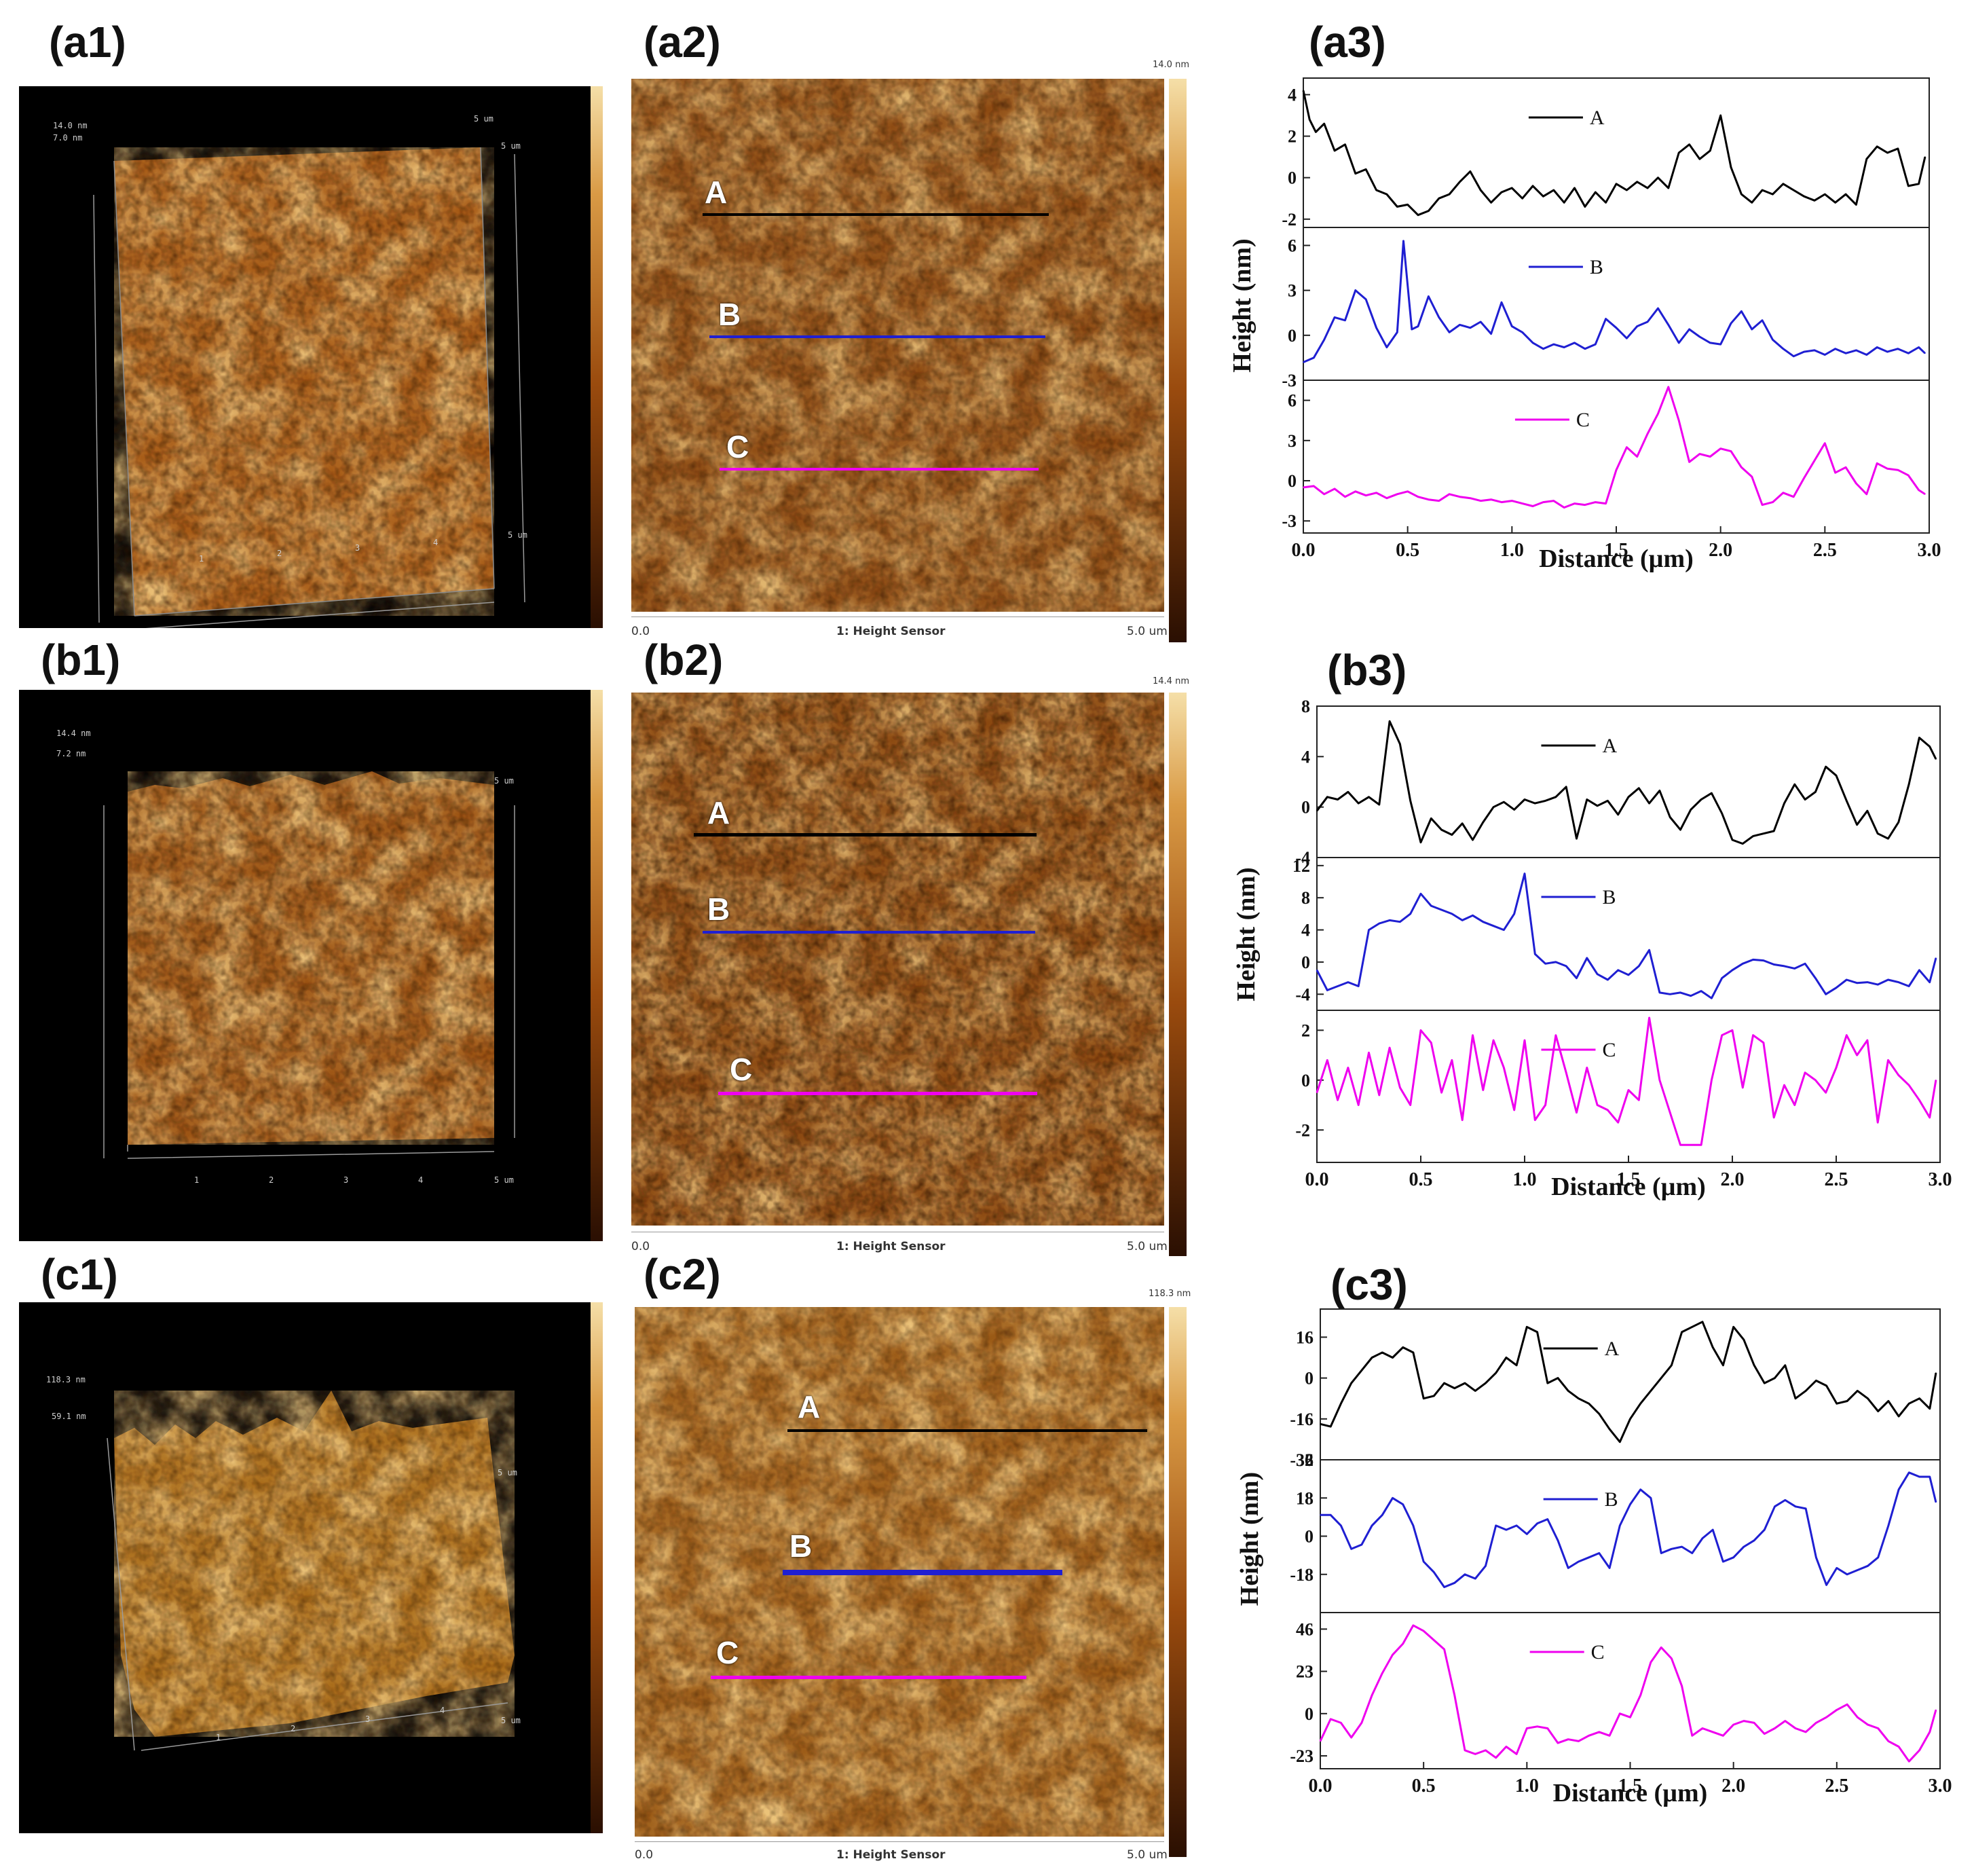 This screenshot has height=1876, width=1974. I want to click on y-tick-label-a3-B-1: 0, so click(1292, 336).